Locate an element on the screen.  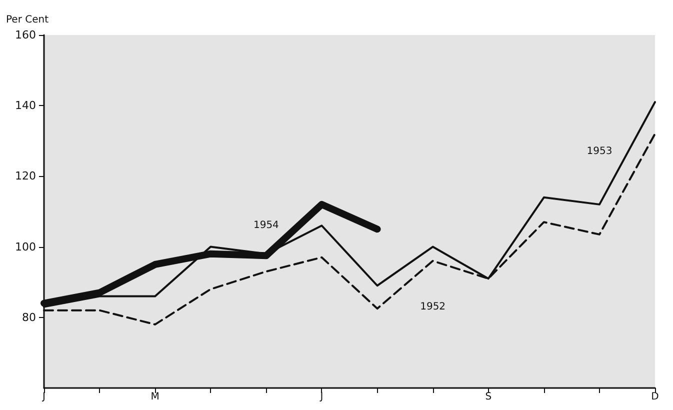
y-tick-label: 160 is located at coordinates (25, 35).